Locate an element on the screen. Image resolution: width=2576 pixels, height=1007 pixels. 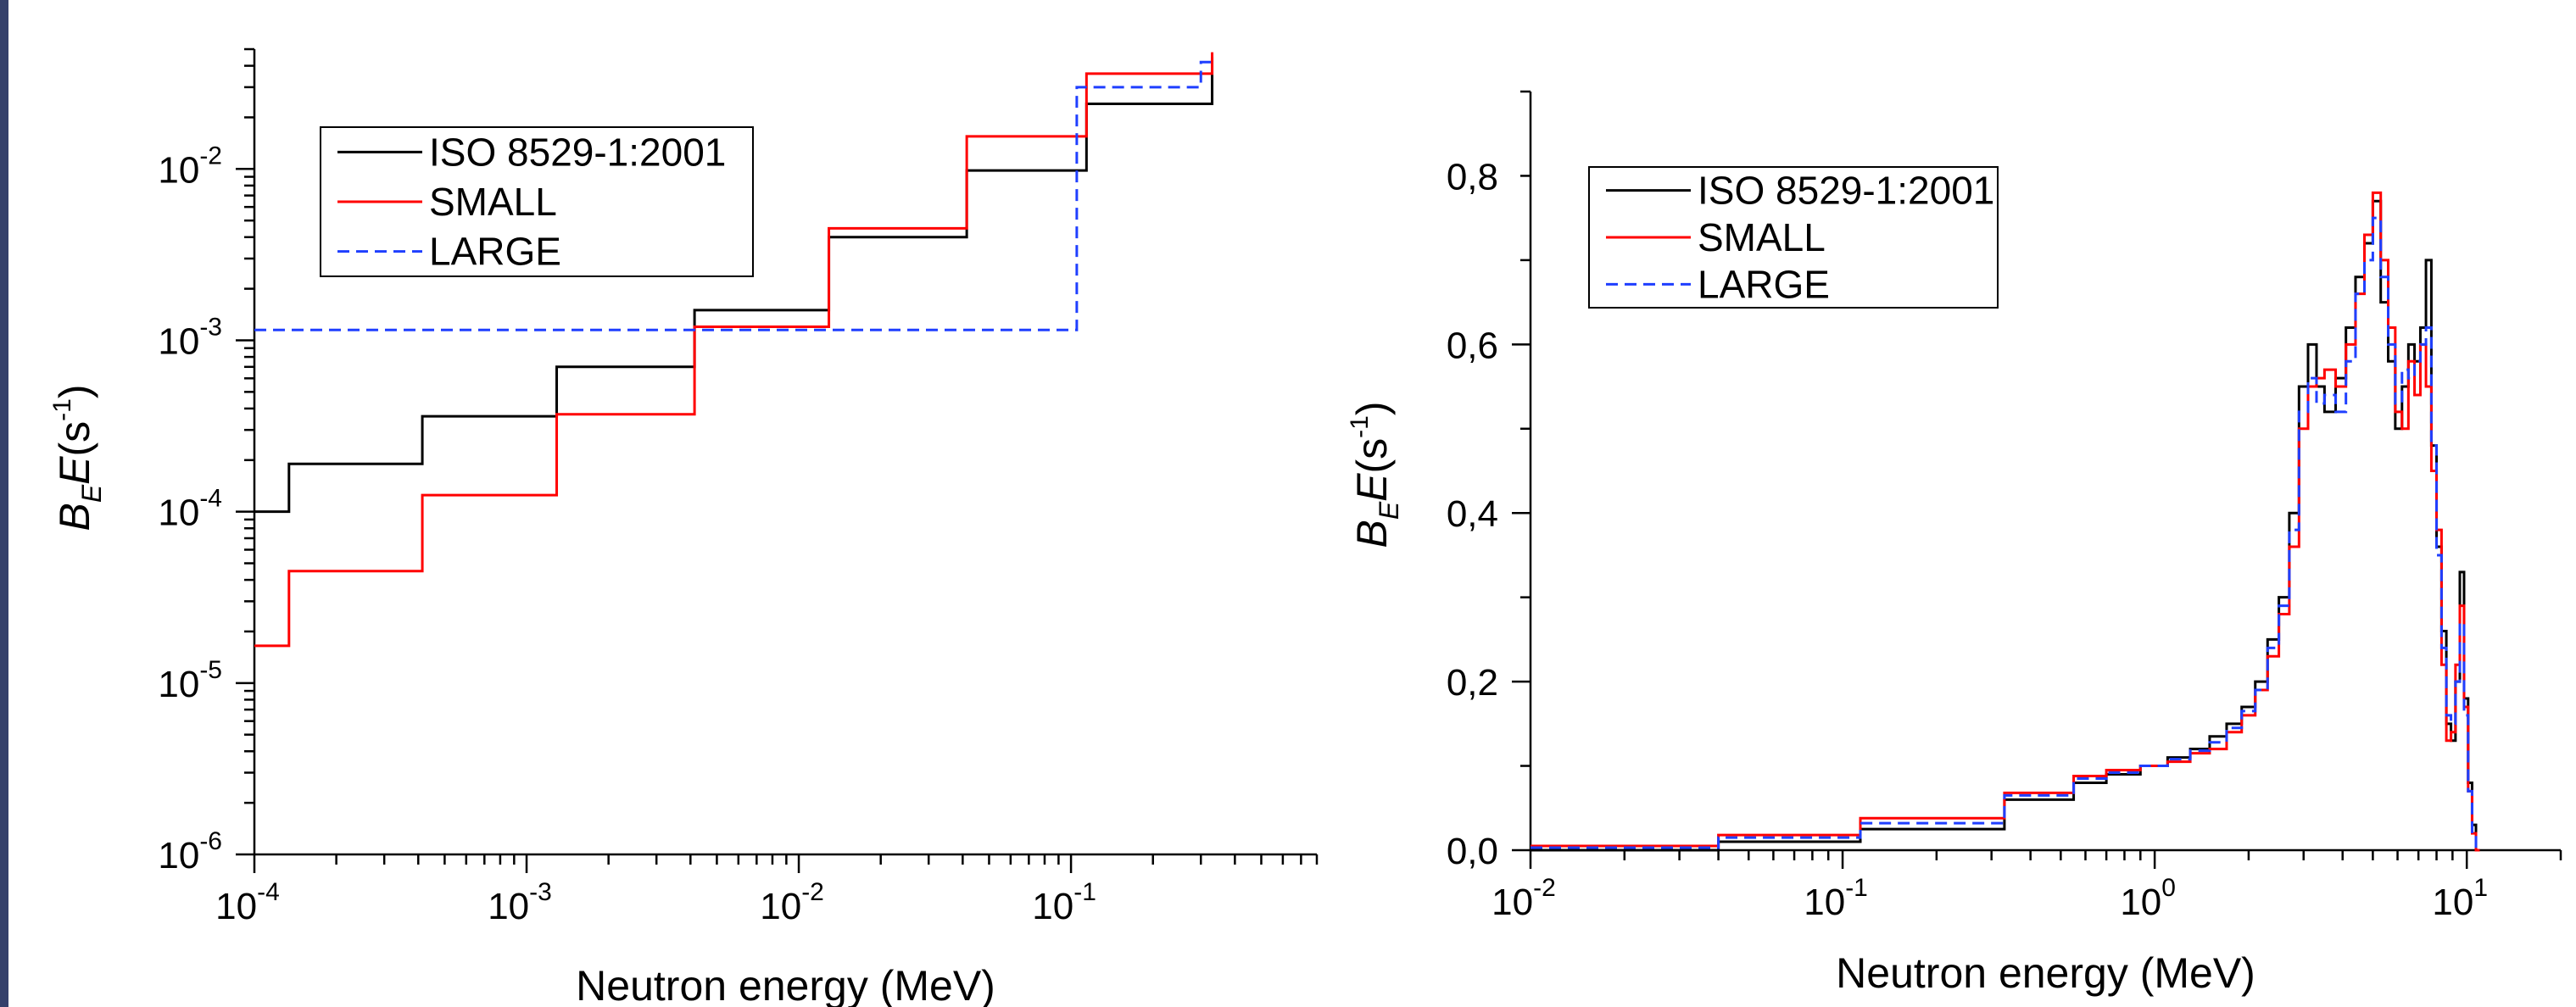
left-edge-bar is located at coordinates (4, 503).